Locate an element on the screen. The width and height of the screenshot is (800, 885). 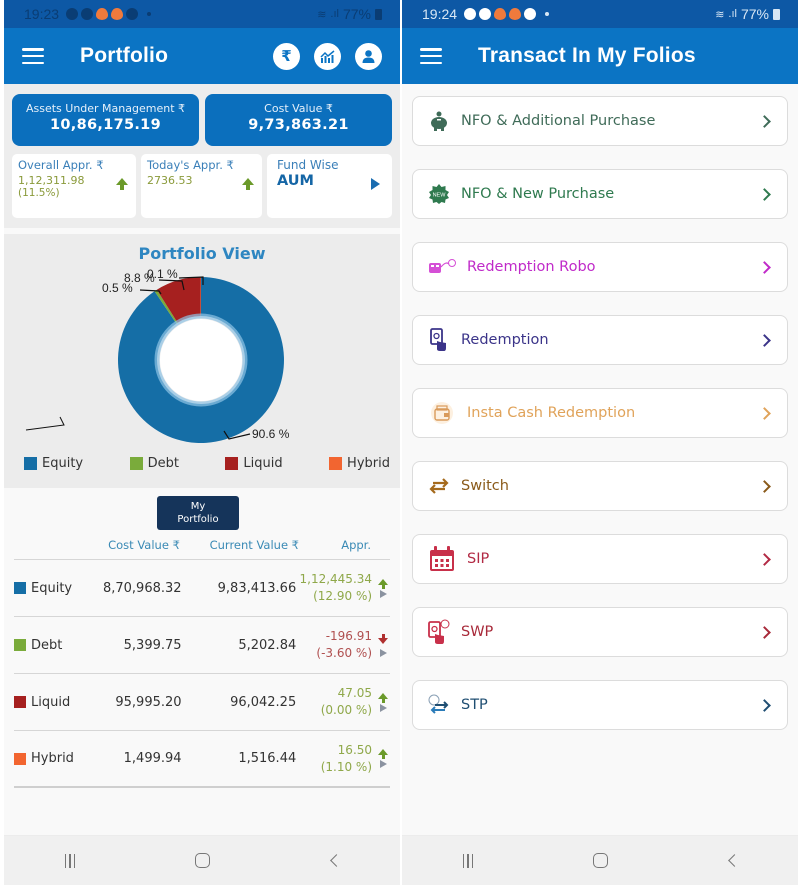
down-arrow-icon is located at coordinates (383, 638).